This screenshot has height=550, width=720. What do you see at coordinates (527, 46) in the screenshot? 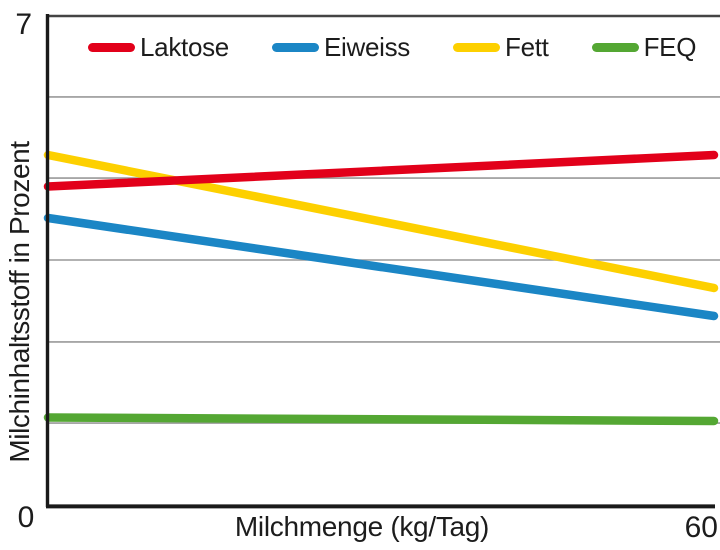
I see `legend-label-fett: Fett` at bounding box center [527, 46].